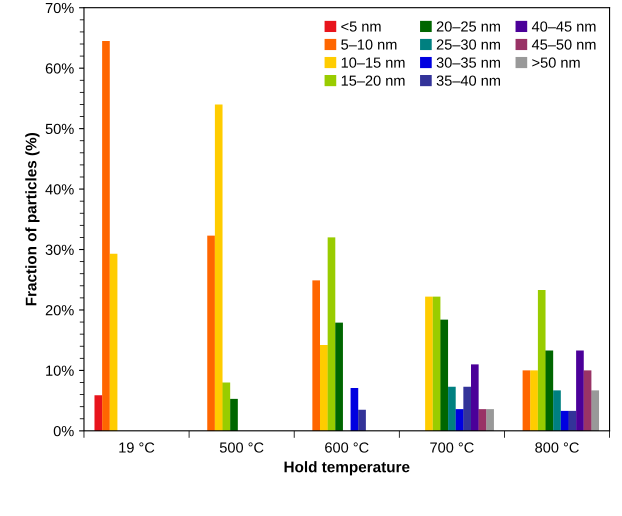 The height and width of the screenshot is (516, 622). I want to click on y-tick-label: 40%, so click(59, 189).